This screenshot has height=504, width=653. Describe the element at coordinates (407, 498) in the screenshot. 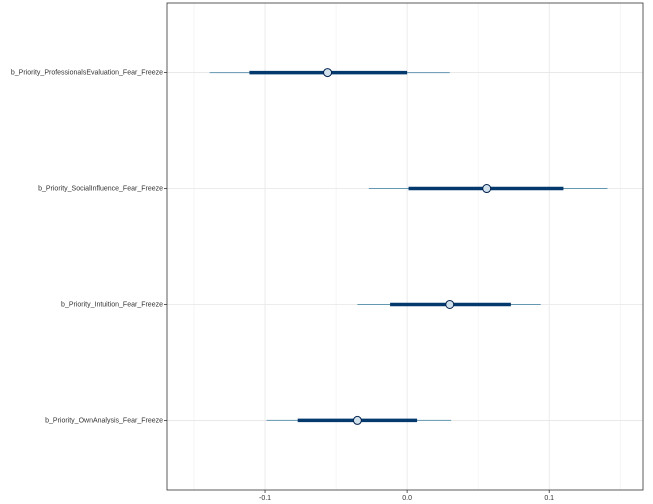

I see `x-tick-label: 0.0` at that location.